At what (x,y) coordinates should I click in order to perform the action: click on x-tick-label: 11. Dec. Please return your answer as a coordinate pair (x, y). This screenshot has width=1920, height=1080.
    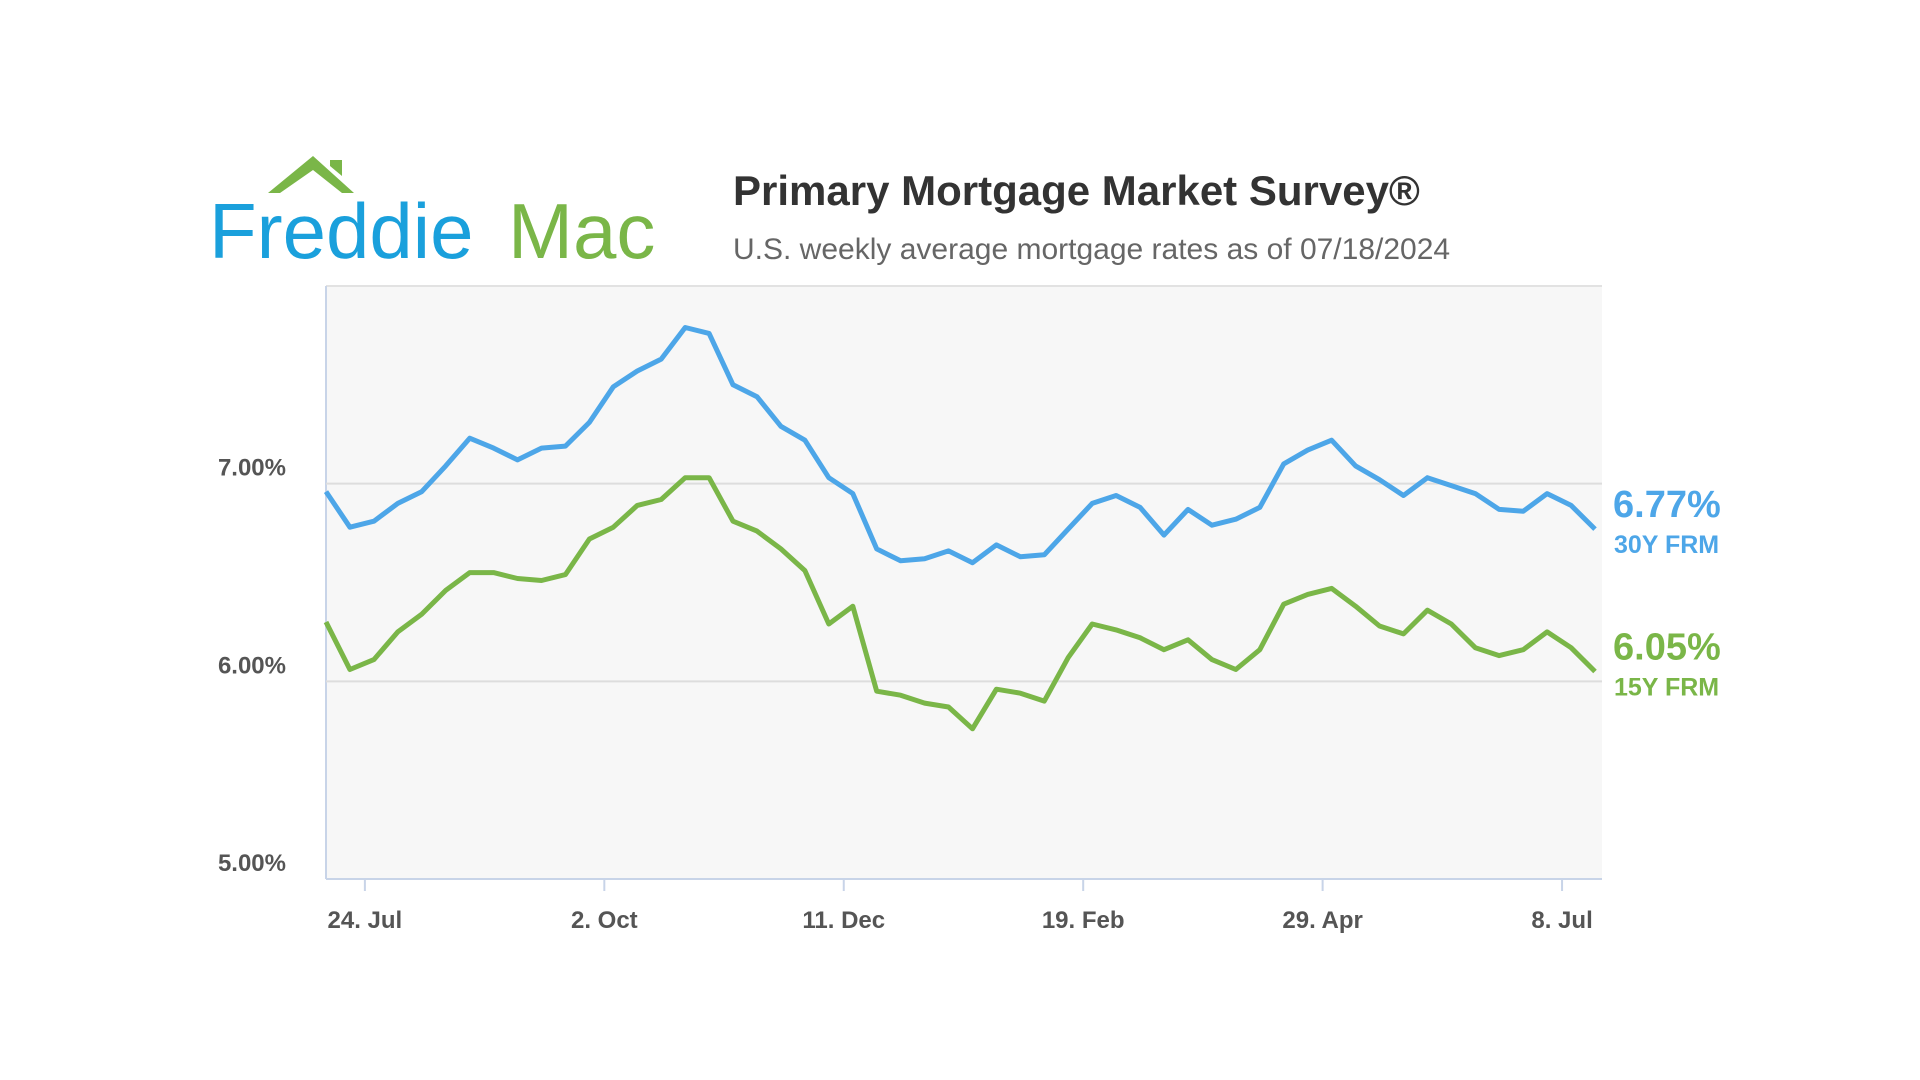
    Looking at the image, I should click on (843, 920).